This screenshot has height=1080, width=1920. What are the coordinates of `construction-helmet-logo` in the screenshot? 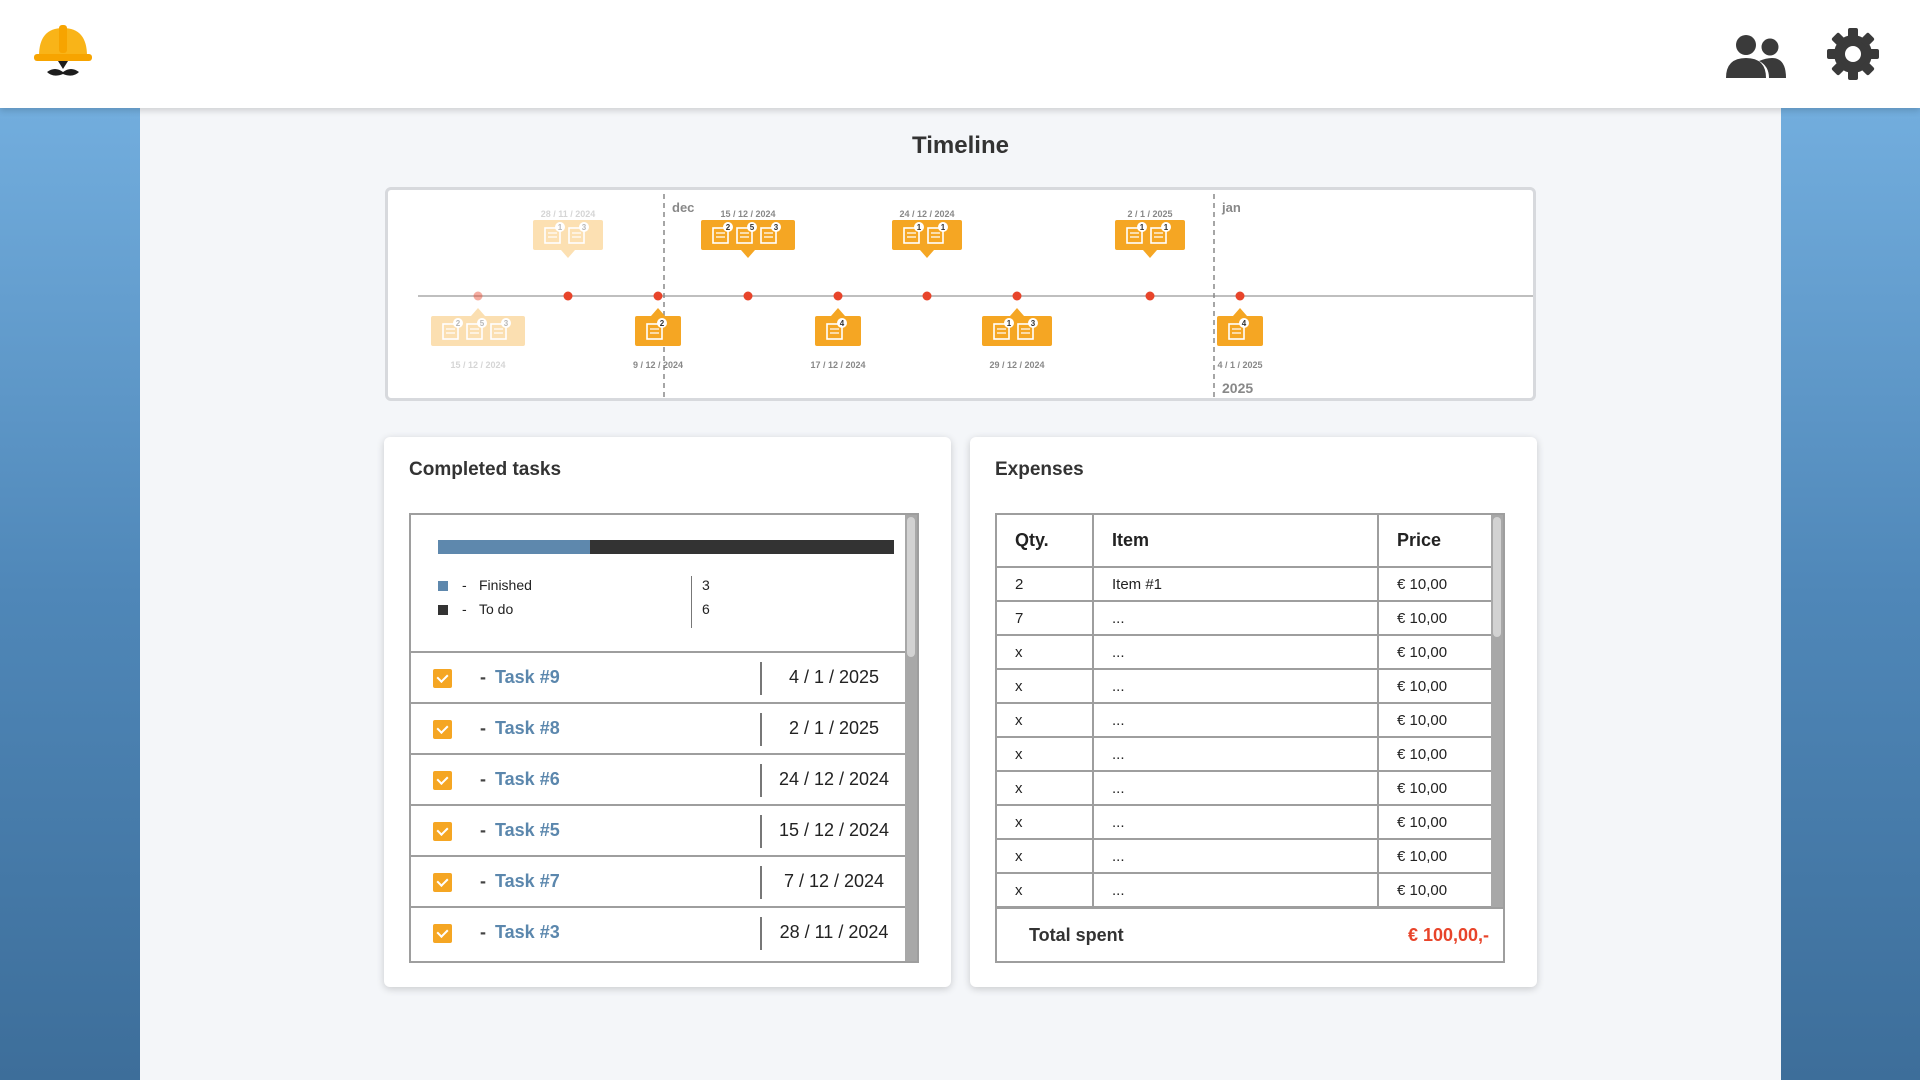 It's located at (63, 53).